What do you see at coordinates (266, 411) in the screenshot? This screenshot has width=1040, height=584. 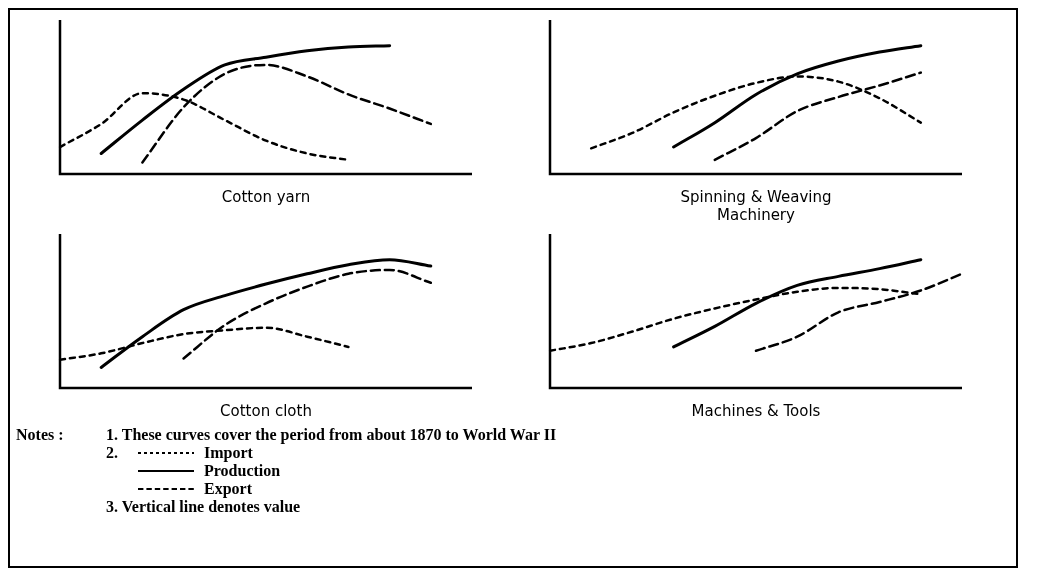 I see `text: Cotton cloth` at bounding box center [266, 411].